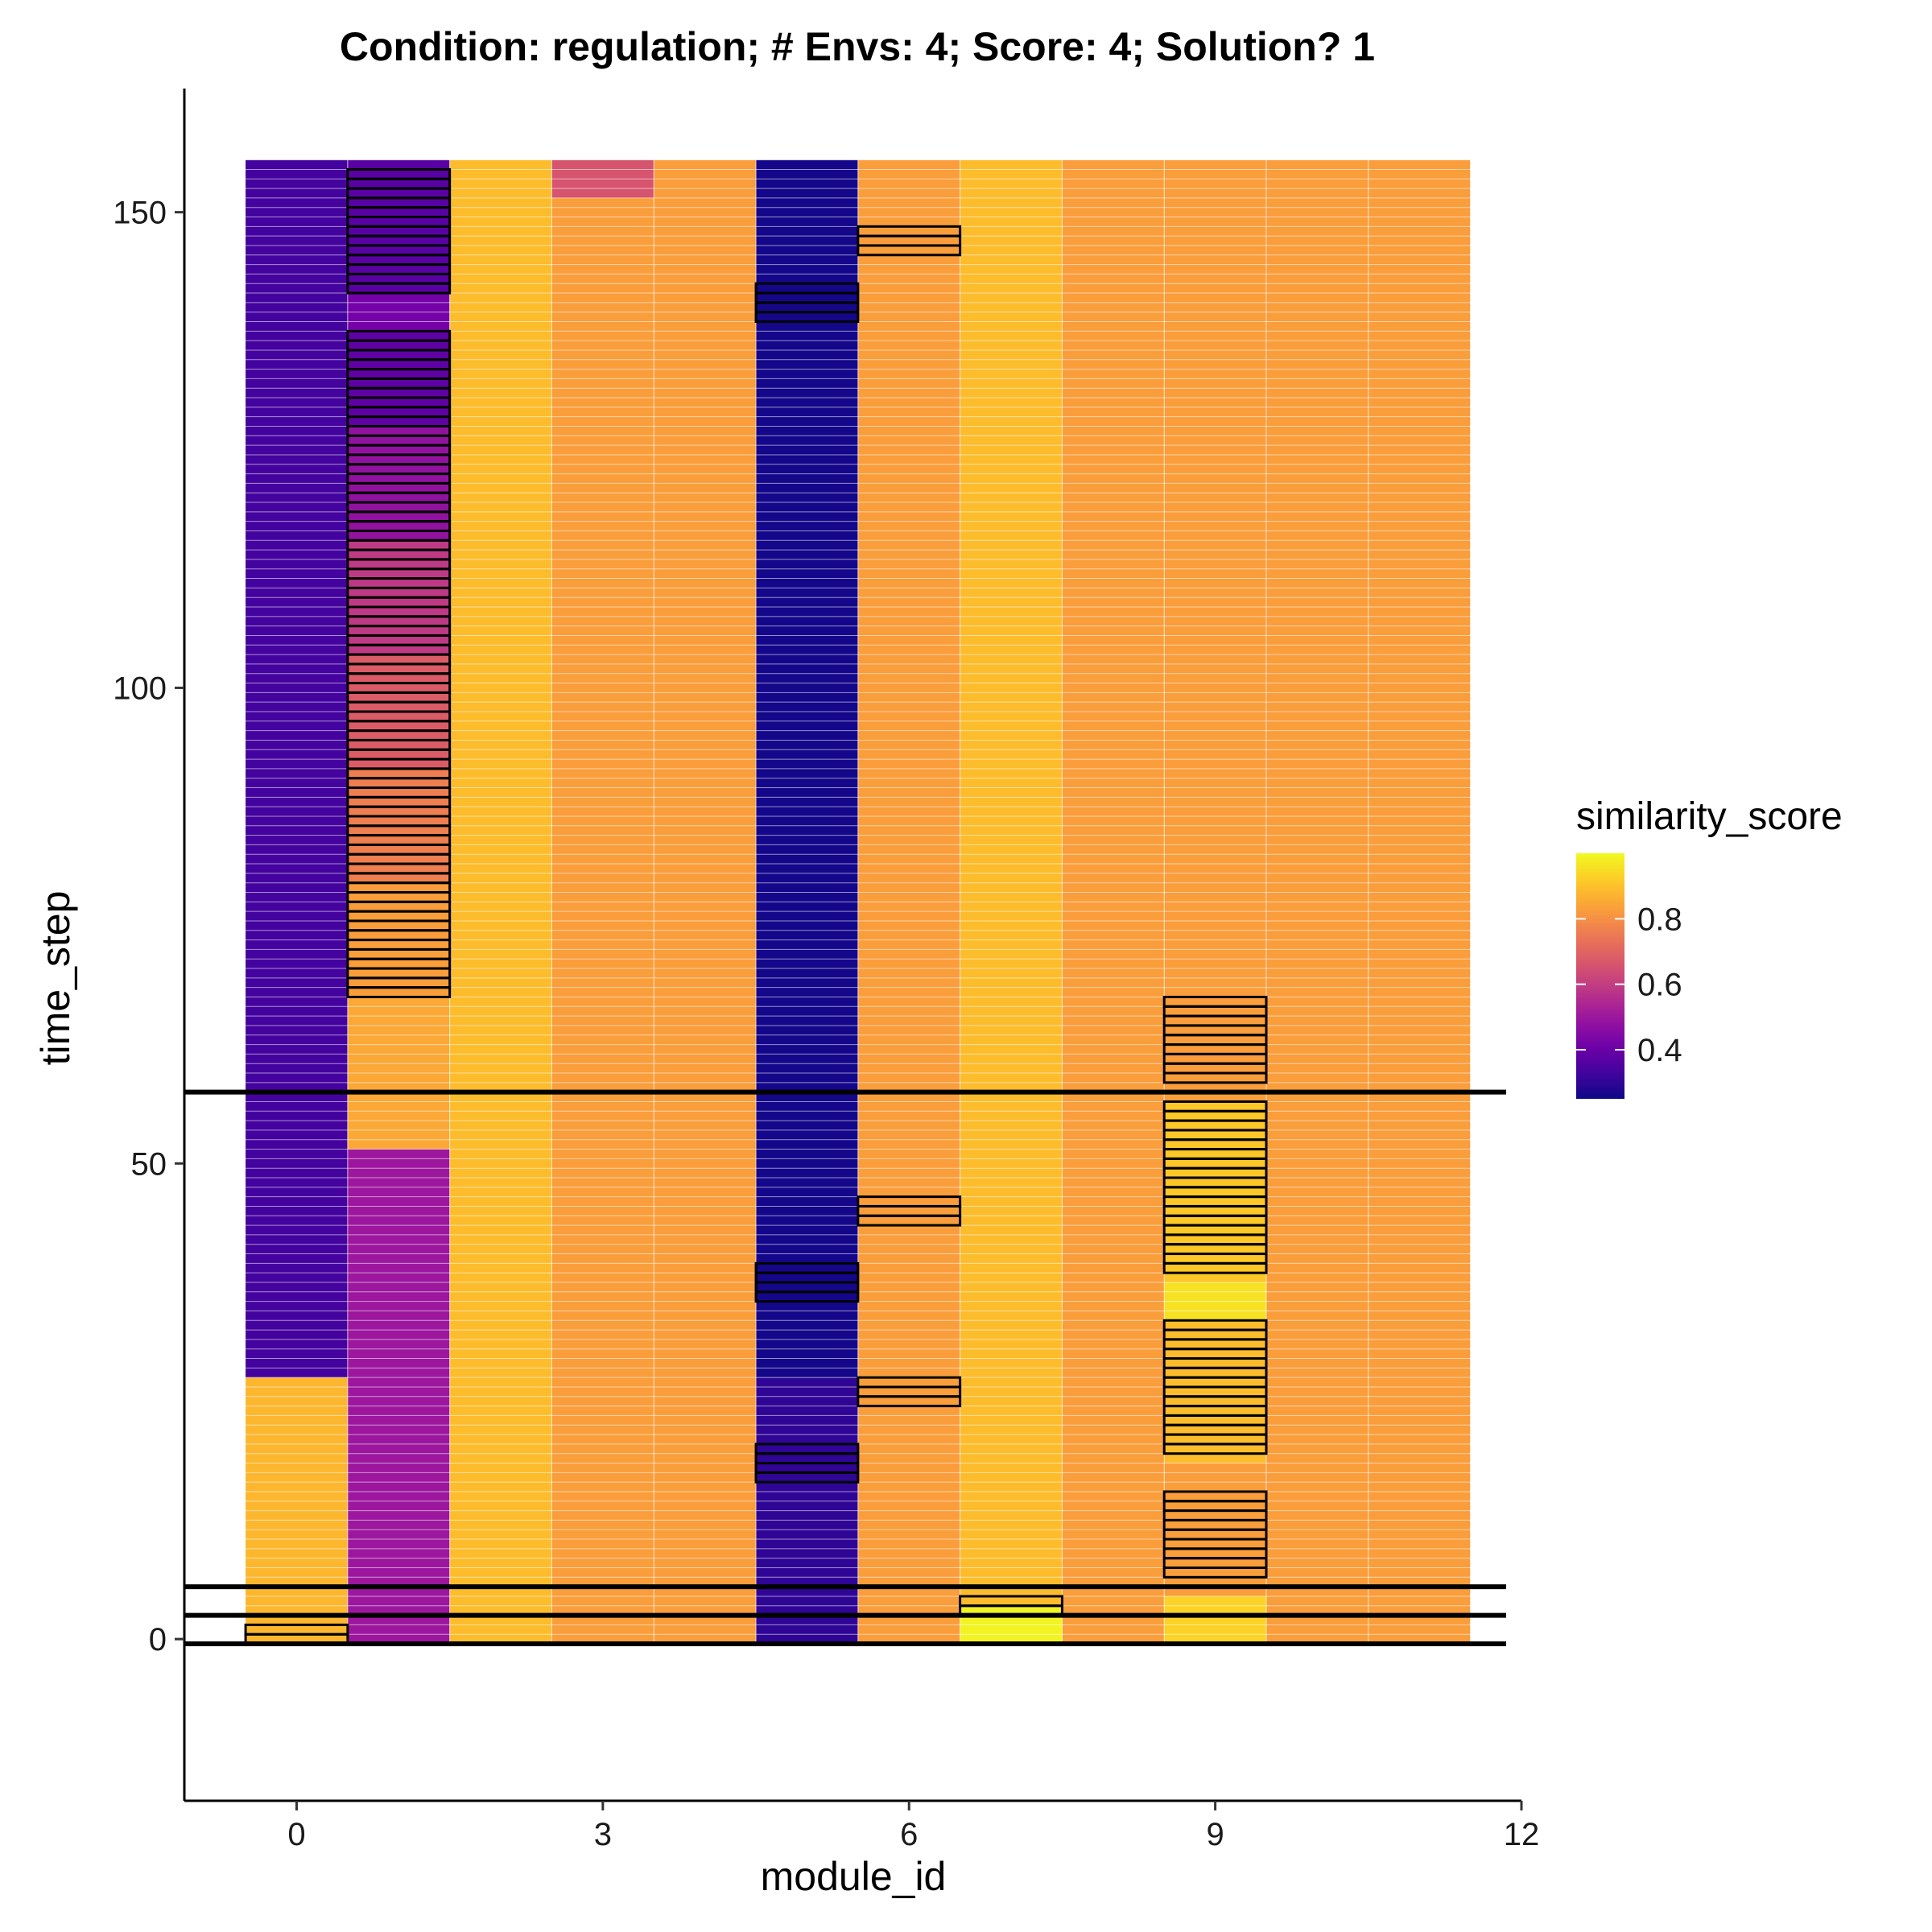 Image resolution: width=1932 pixels, height=1932 pixels. I want to click on x-tick-label: 3, so click(603, 1834).